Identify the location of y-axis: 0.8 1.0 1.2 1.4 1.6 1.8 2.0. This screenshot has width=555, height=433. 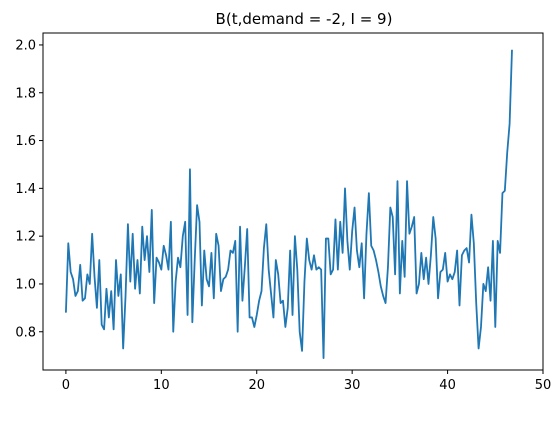
(29, 189).